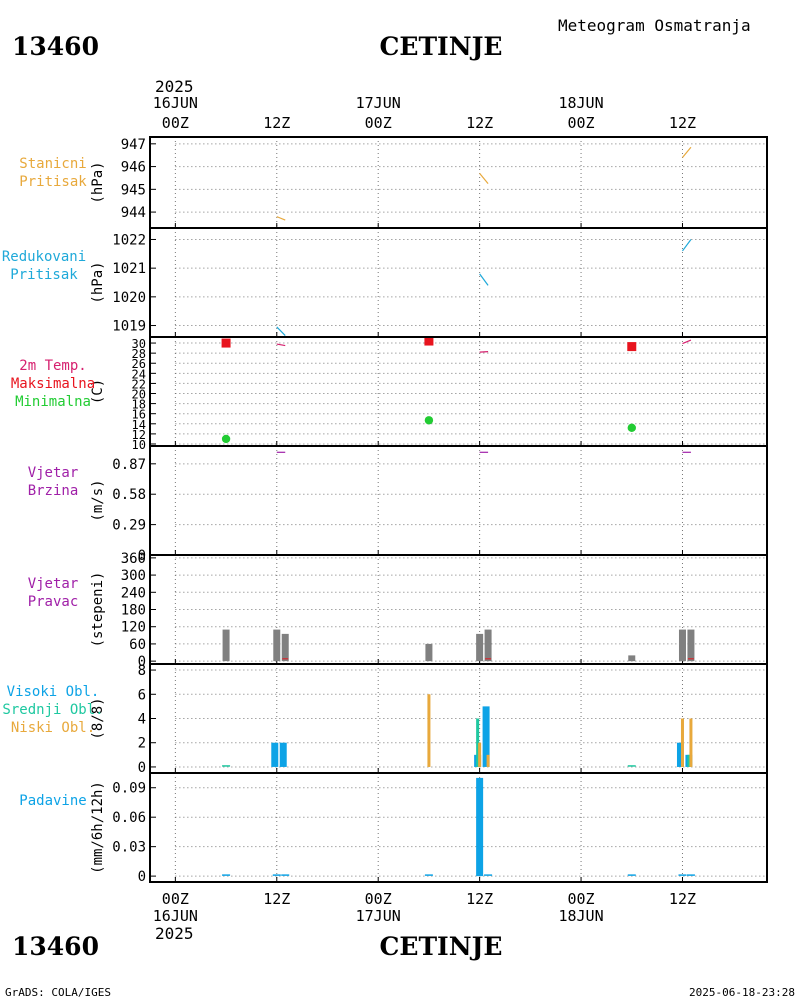 The height and width of the screenshot is (1000, 800). Describe the element at coordinates (129, 327) in the screenshot. I see `ytick-label-0: 1019` at that location.